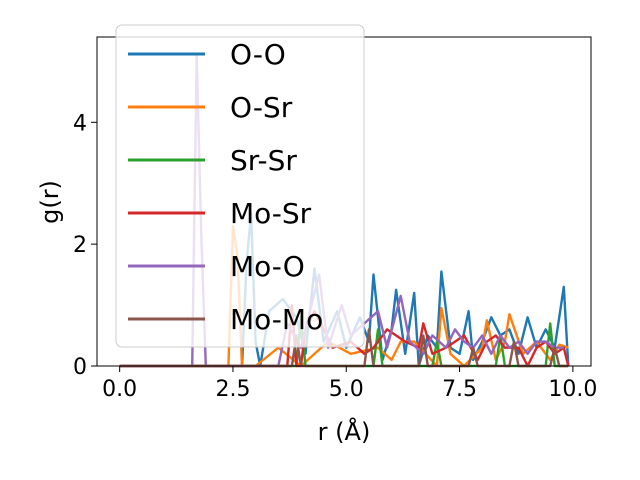  I want to click on y-tick-label: 0, so click(80, 367).